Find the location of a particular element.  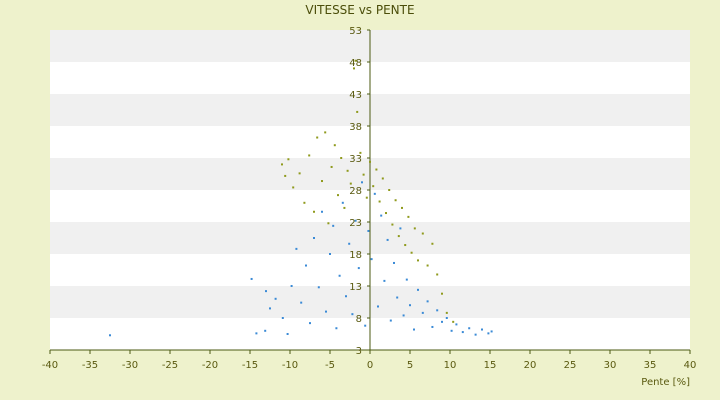

y-tick-label: 23 is located at coordinates (355, 223).